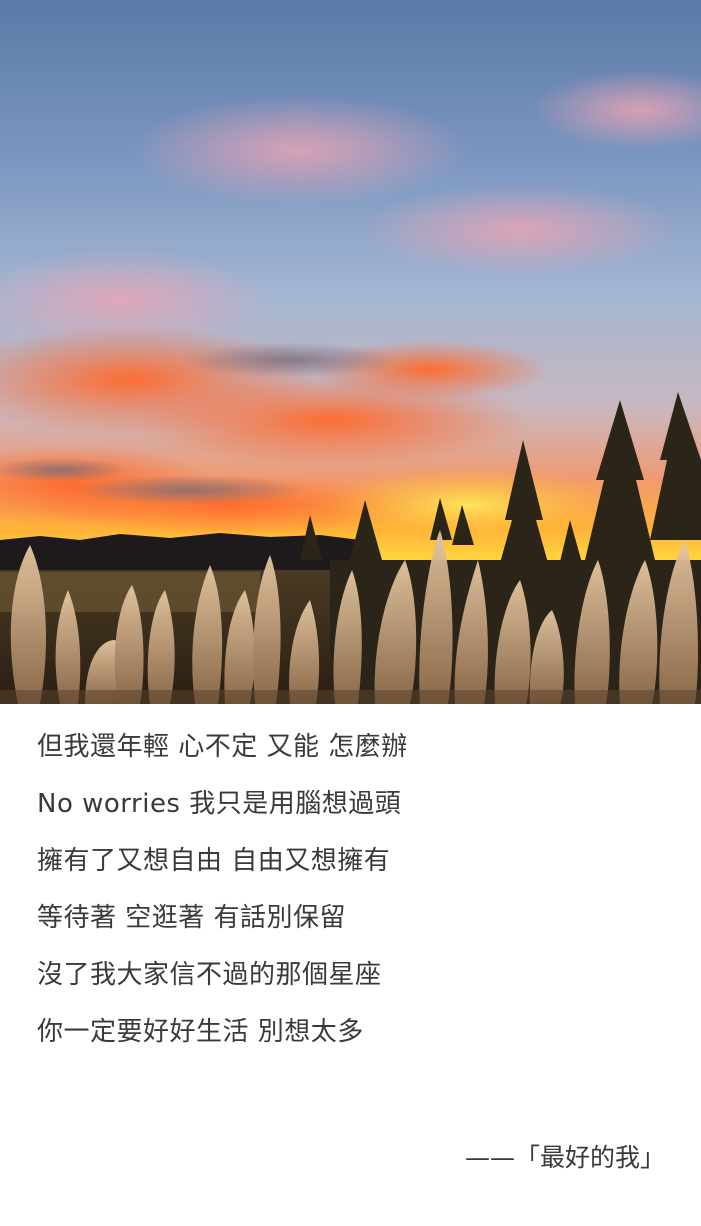  What do you see at coordinates (192, 918) in the screenshot?
I see `lyric-line: 等待著 空逛著 有話別保留` at bounding box center [192, 918].